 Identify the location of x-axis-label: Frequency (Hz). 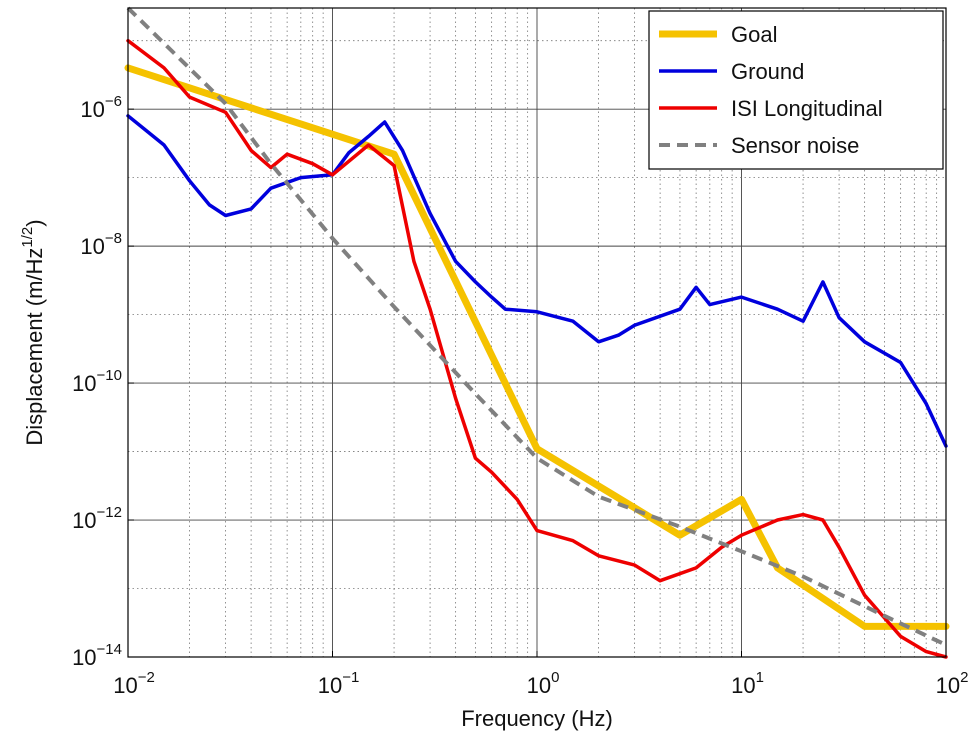
(537, 718).